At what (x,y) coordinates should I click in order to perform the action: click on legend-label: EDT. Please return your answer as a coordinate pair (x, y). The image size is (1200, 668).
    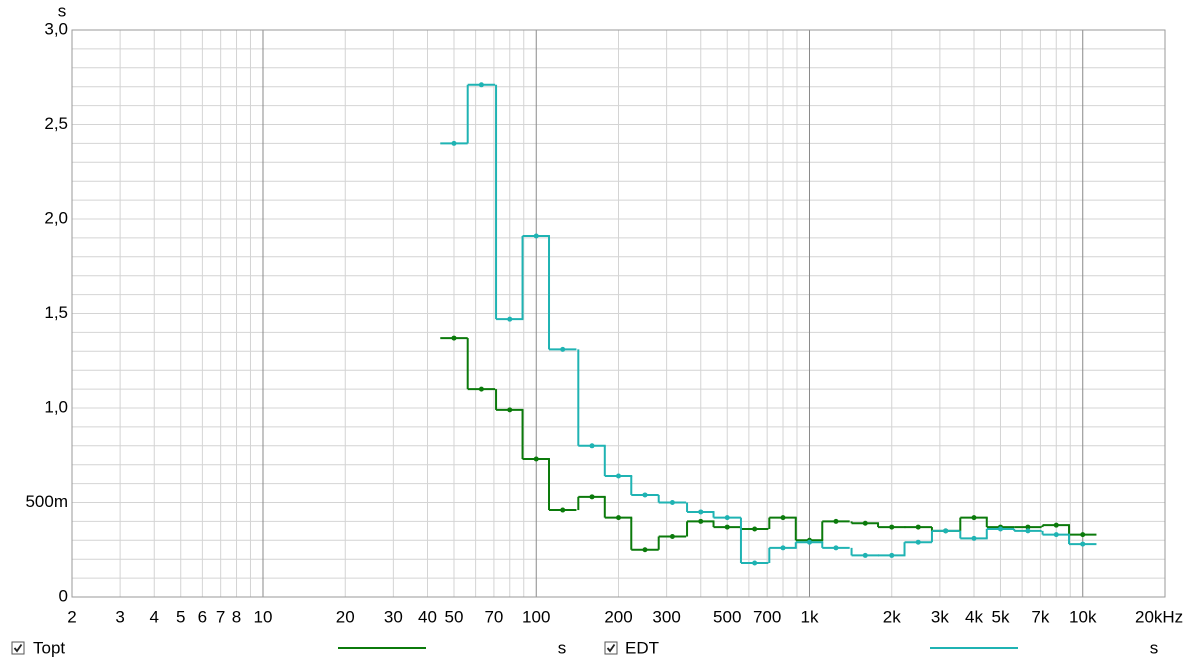
    Looking at the image, I should click on (642, 647).